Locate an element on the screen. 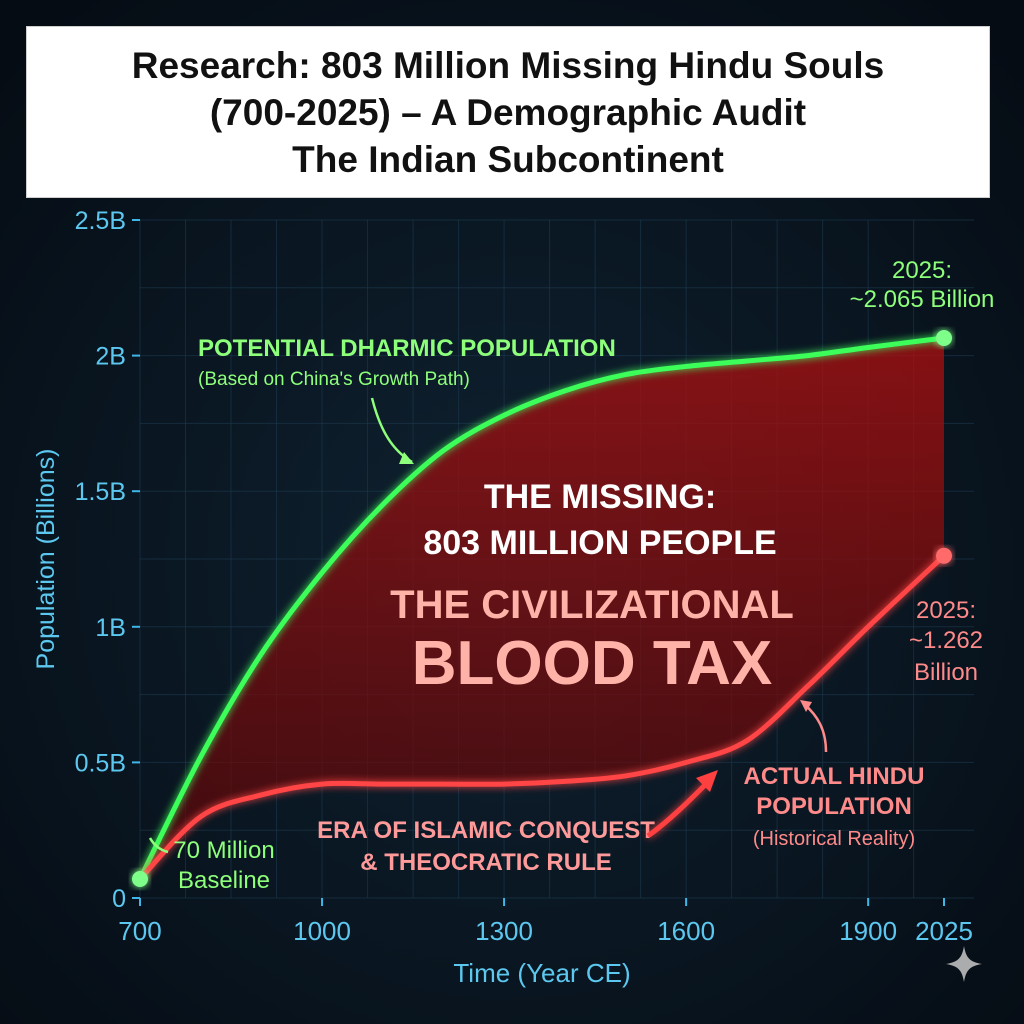 Image resolution: width=1024 pixels, height=1024 pixels. sparkle-icon is located at coordinates (964, 964).